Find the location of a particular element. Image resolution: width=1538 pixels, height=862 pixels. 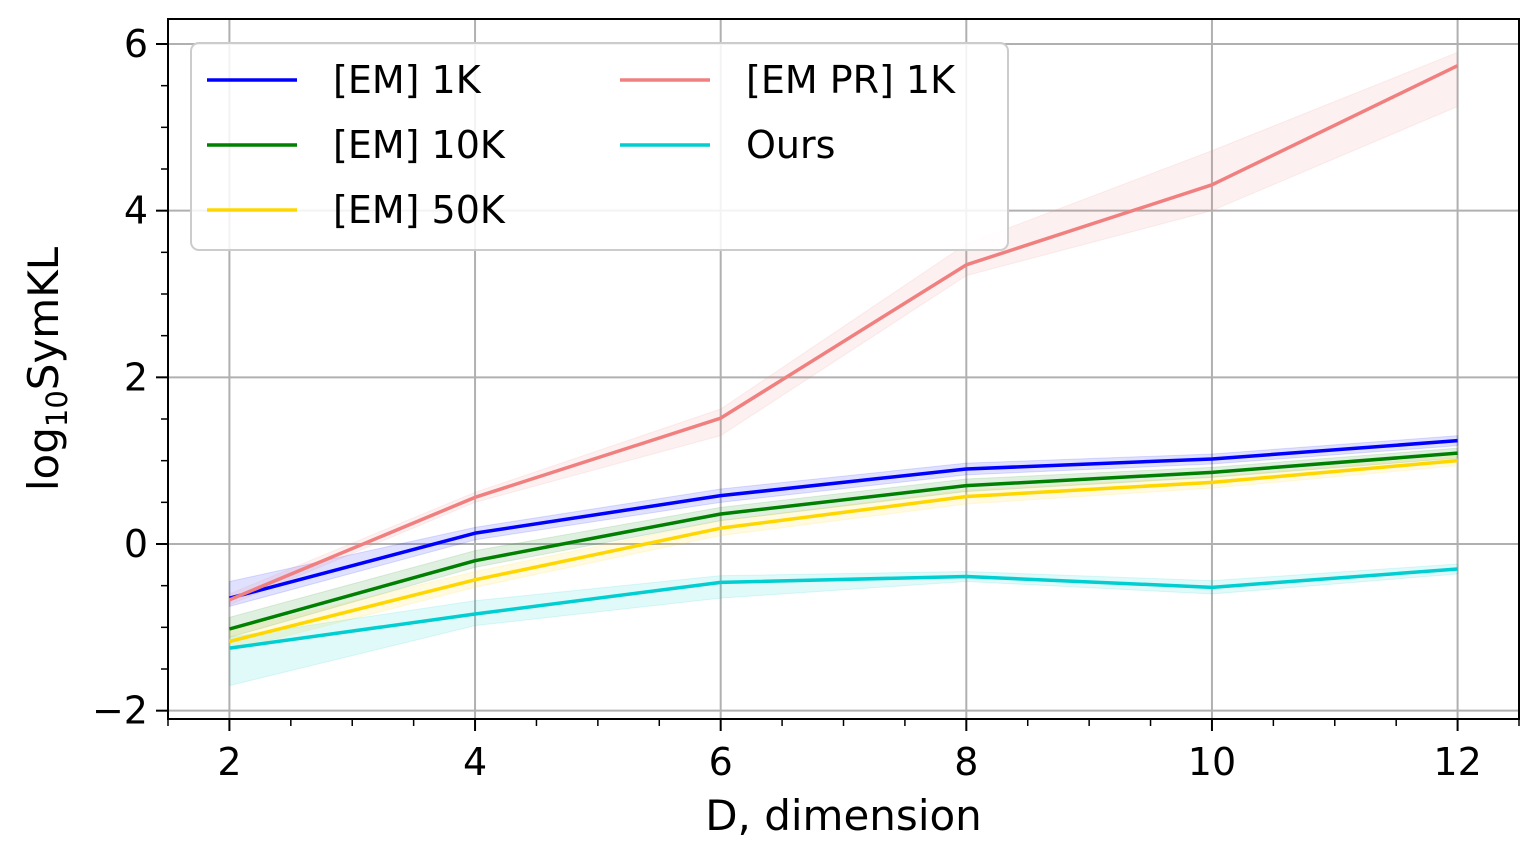

legend-box is located at coordinates (599, 146).